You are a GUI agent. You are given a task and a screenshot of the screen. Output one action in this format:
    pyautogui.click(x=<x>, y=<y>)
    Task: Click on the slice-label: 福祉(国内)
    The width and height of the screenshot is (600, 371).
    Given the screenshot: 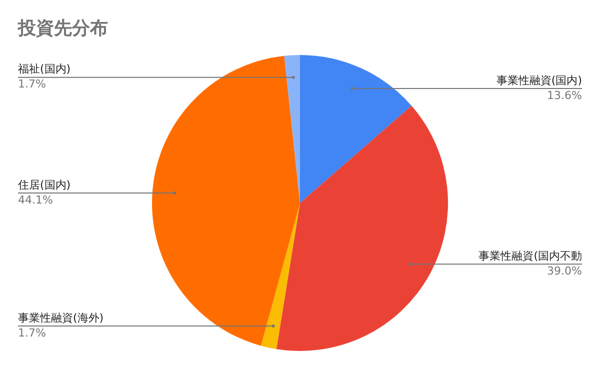 What is the action you would take?
    pyautogui.click(x=44, y=69)
    